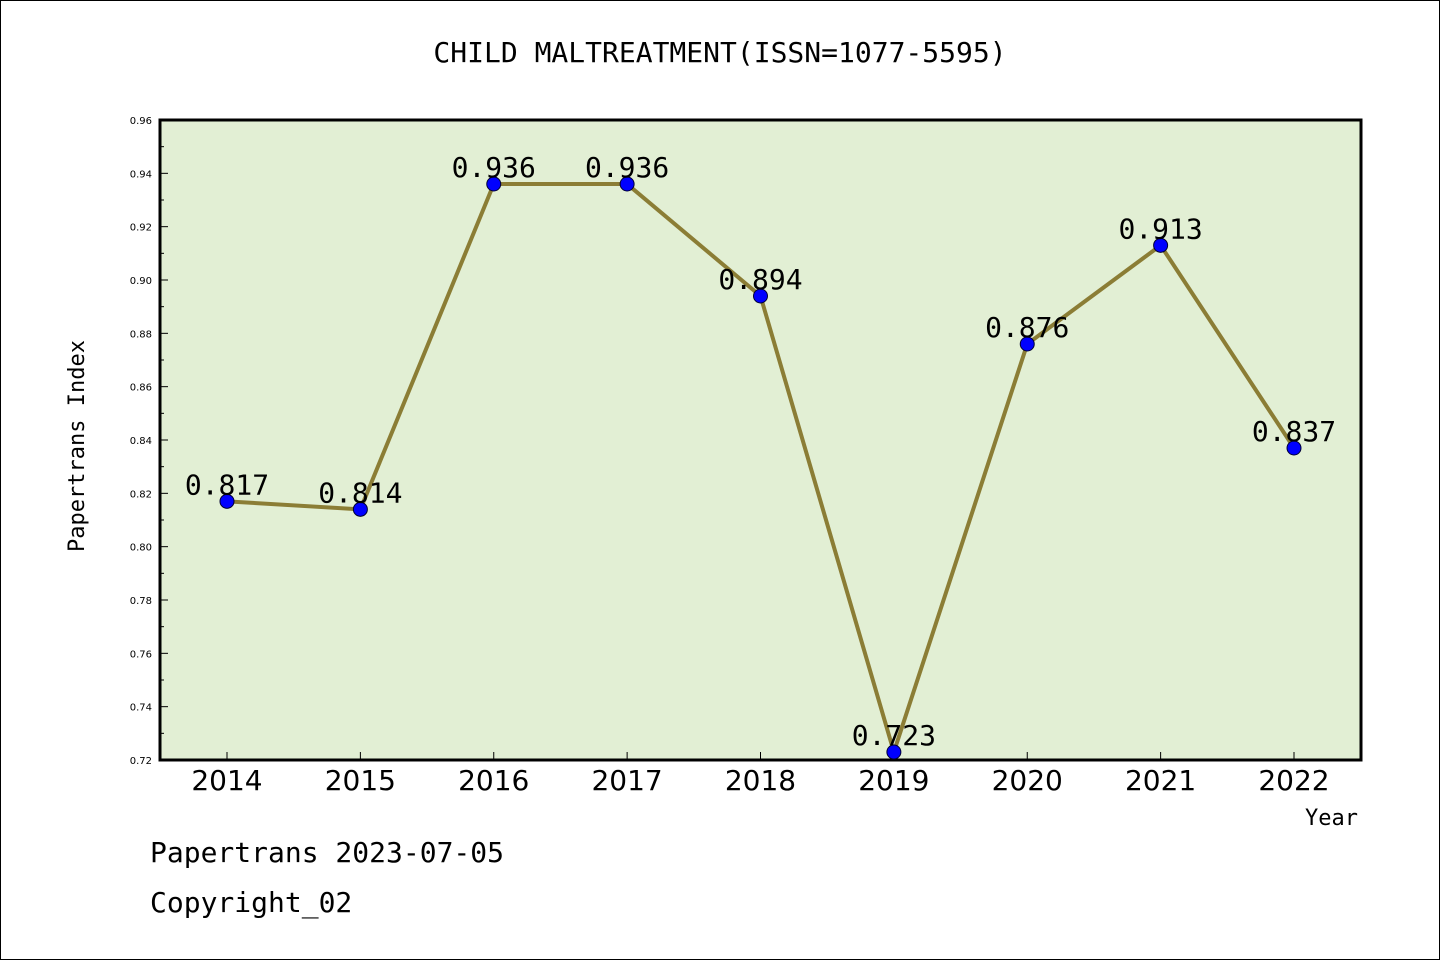 This screenshot has height=960, width=1440. What do you see at coordinates (141, 708) in the screenshot?
I see `y-tick-label: 0.74` at bounding box center [141, 708].